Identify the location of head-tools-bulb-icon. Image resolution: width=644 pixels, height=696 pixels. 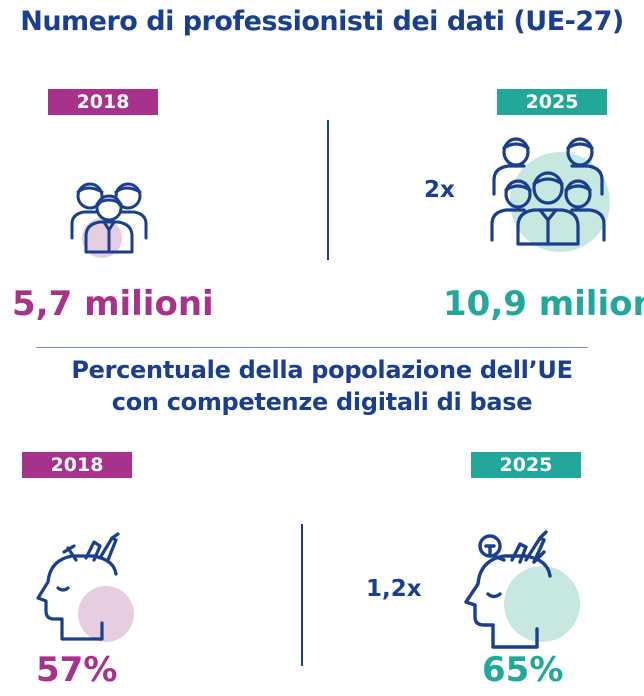
(522, 589).